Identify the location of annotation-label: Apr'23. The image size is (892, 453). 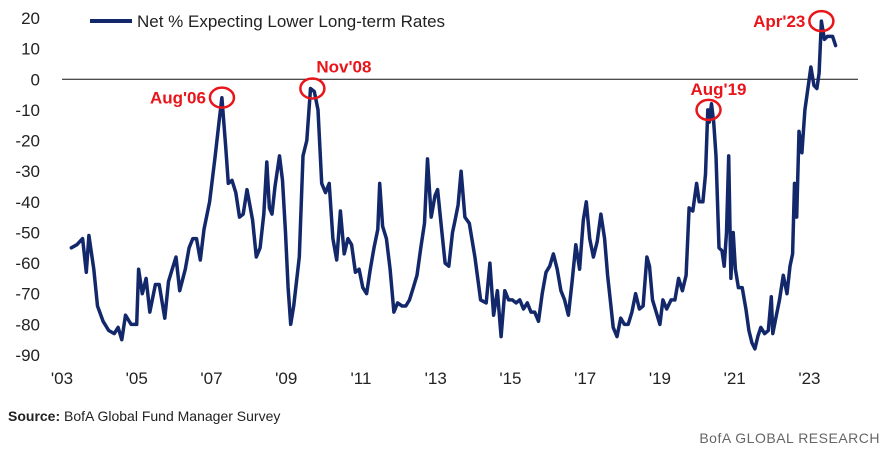
(779, 21).